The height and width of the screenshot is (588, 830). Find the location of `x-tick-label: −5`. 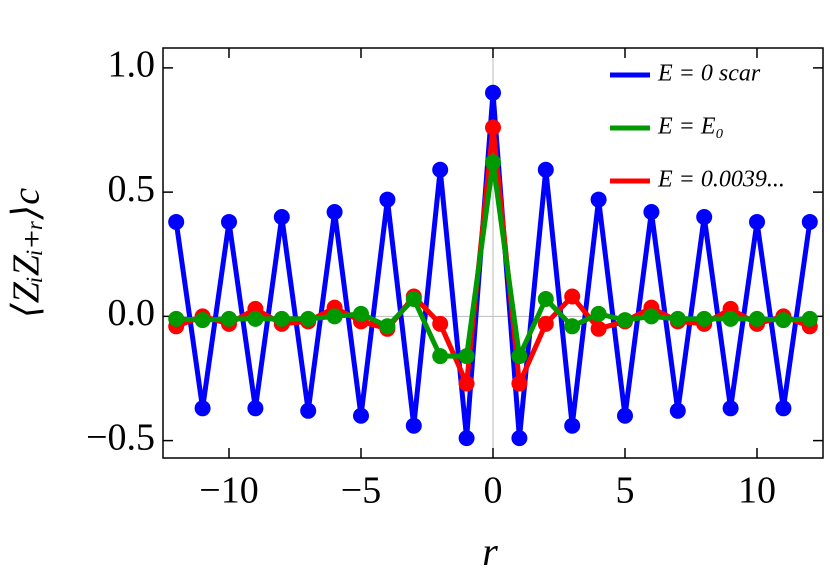

x-tick-label: −5 is located at coordinates (361, 491).